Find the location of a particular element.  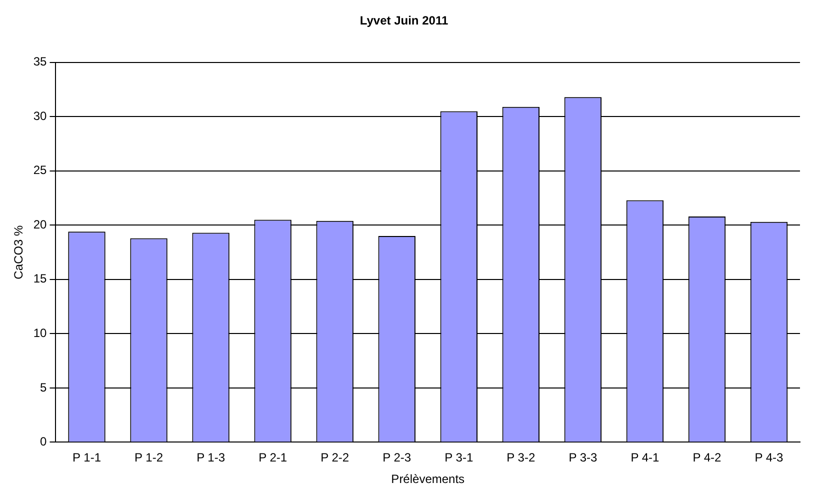

x-tick-label: P 2-3 is located at coordinates (397, 457).